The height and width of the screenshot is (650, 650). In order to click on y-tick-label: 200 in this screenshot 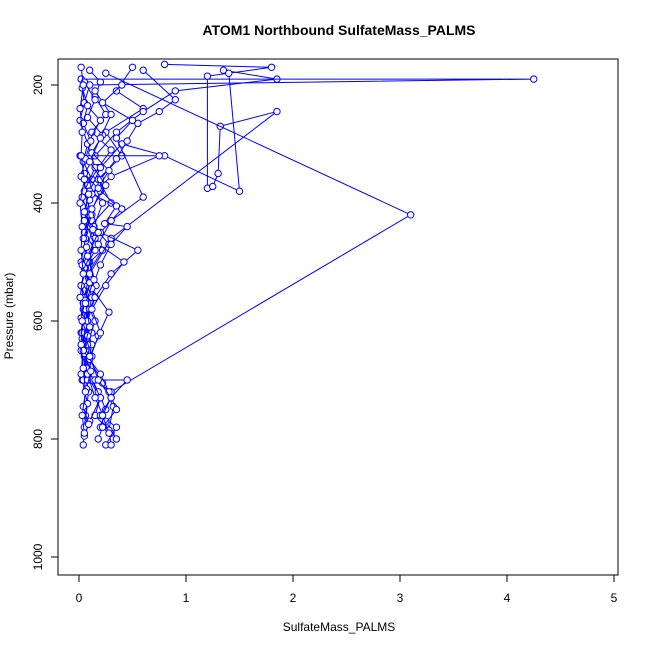, I will do `click(38, 85)`.